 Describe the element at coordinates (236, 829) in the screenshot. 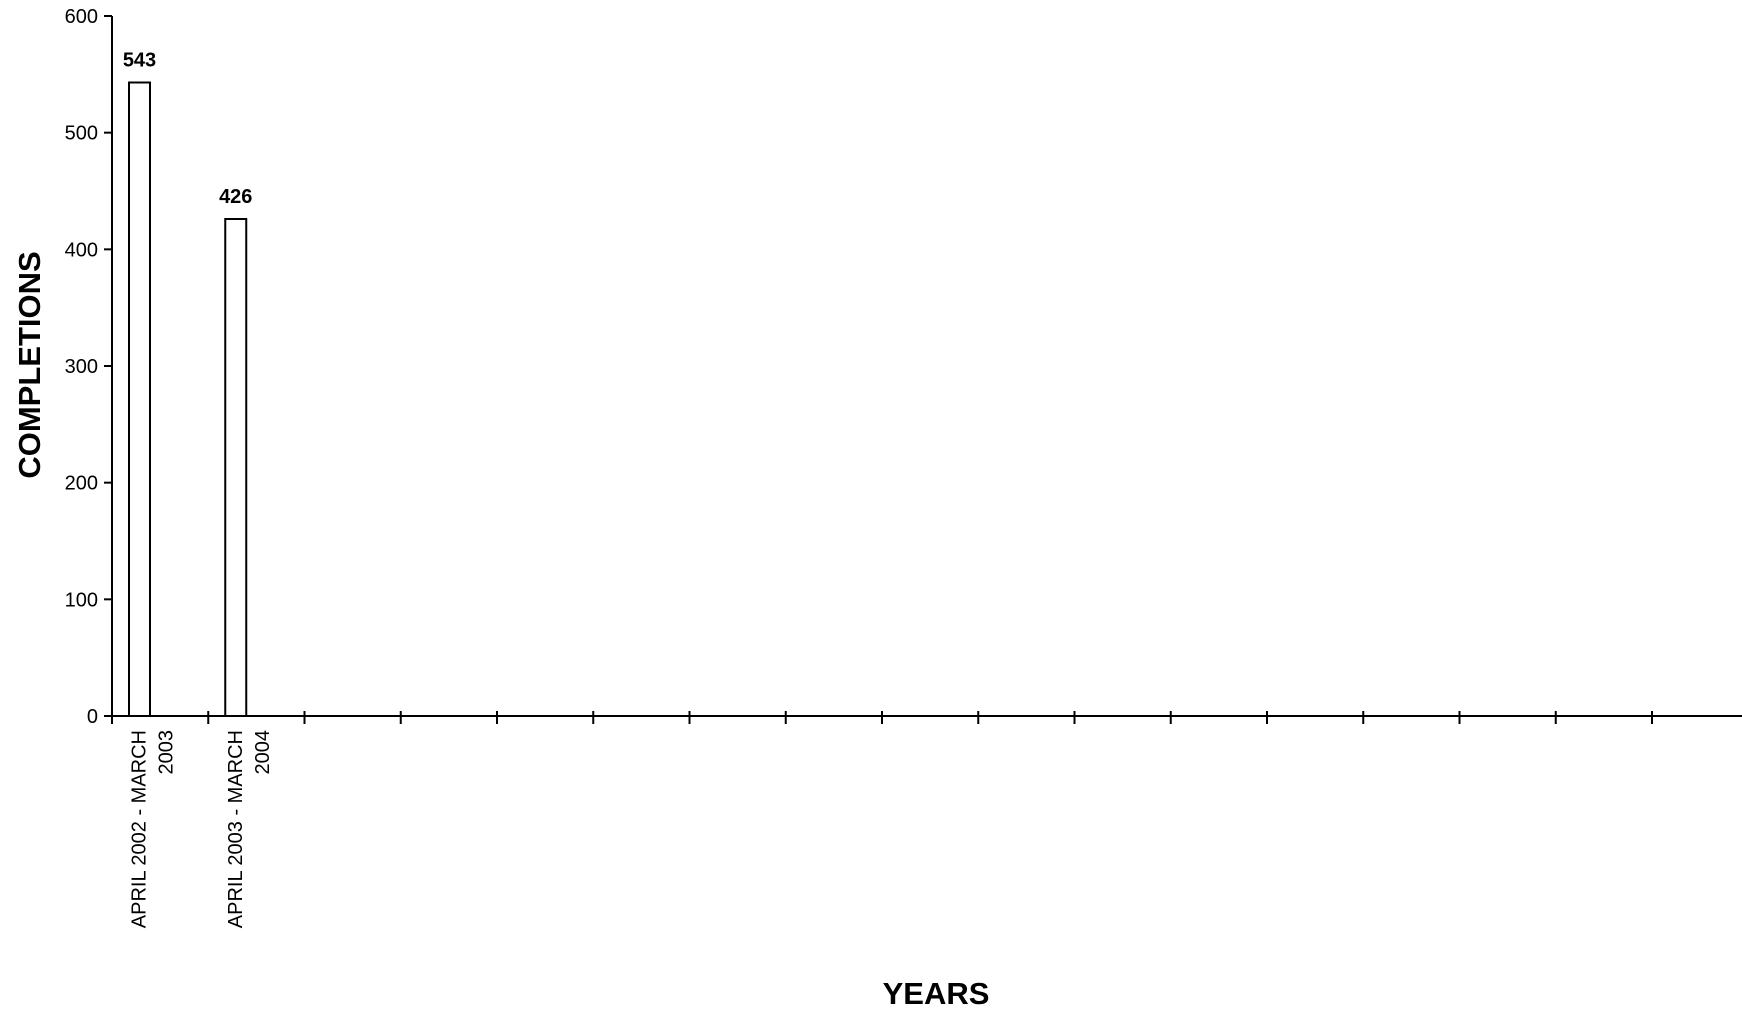

I see `category-label-line: APRIL 2003 - MARCH` at that location.